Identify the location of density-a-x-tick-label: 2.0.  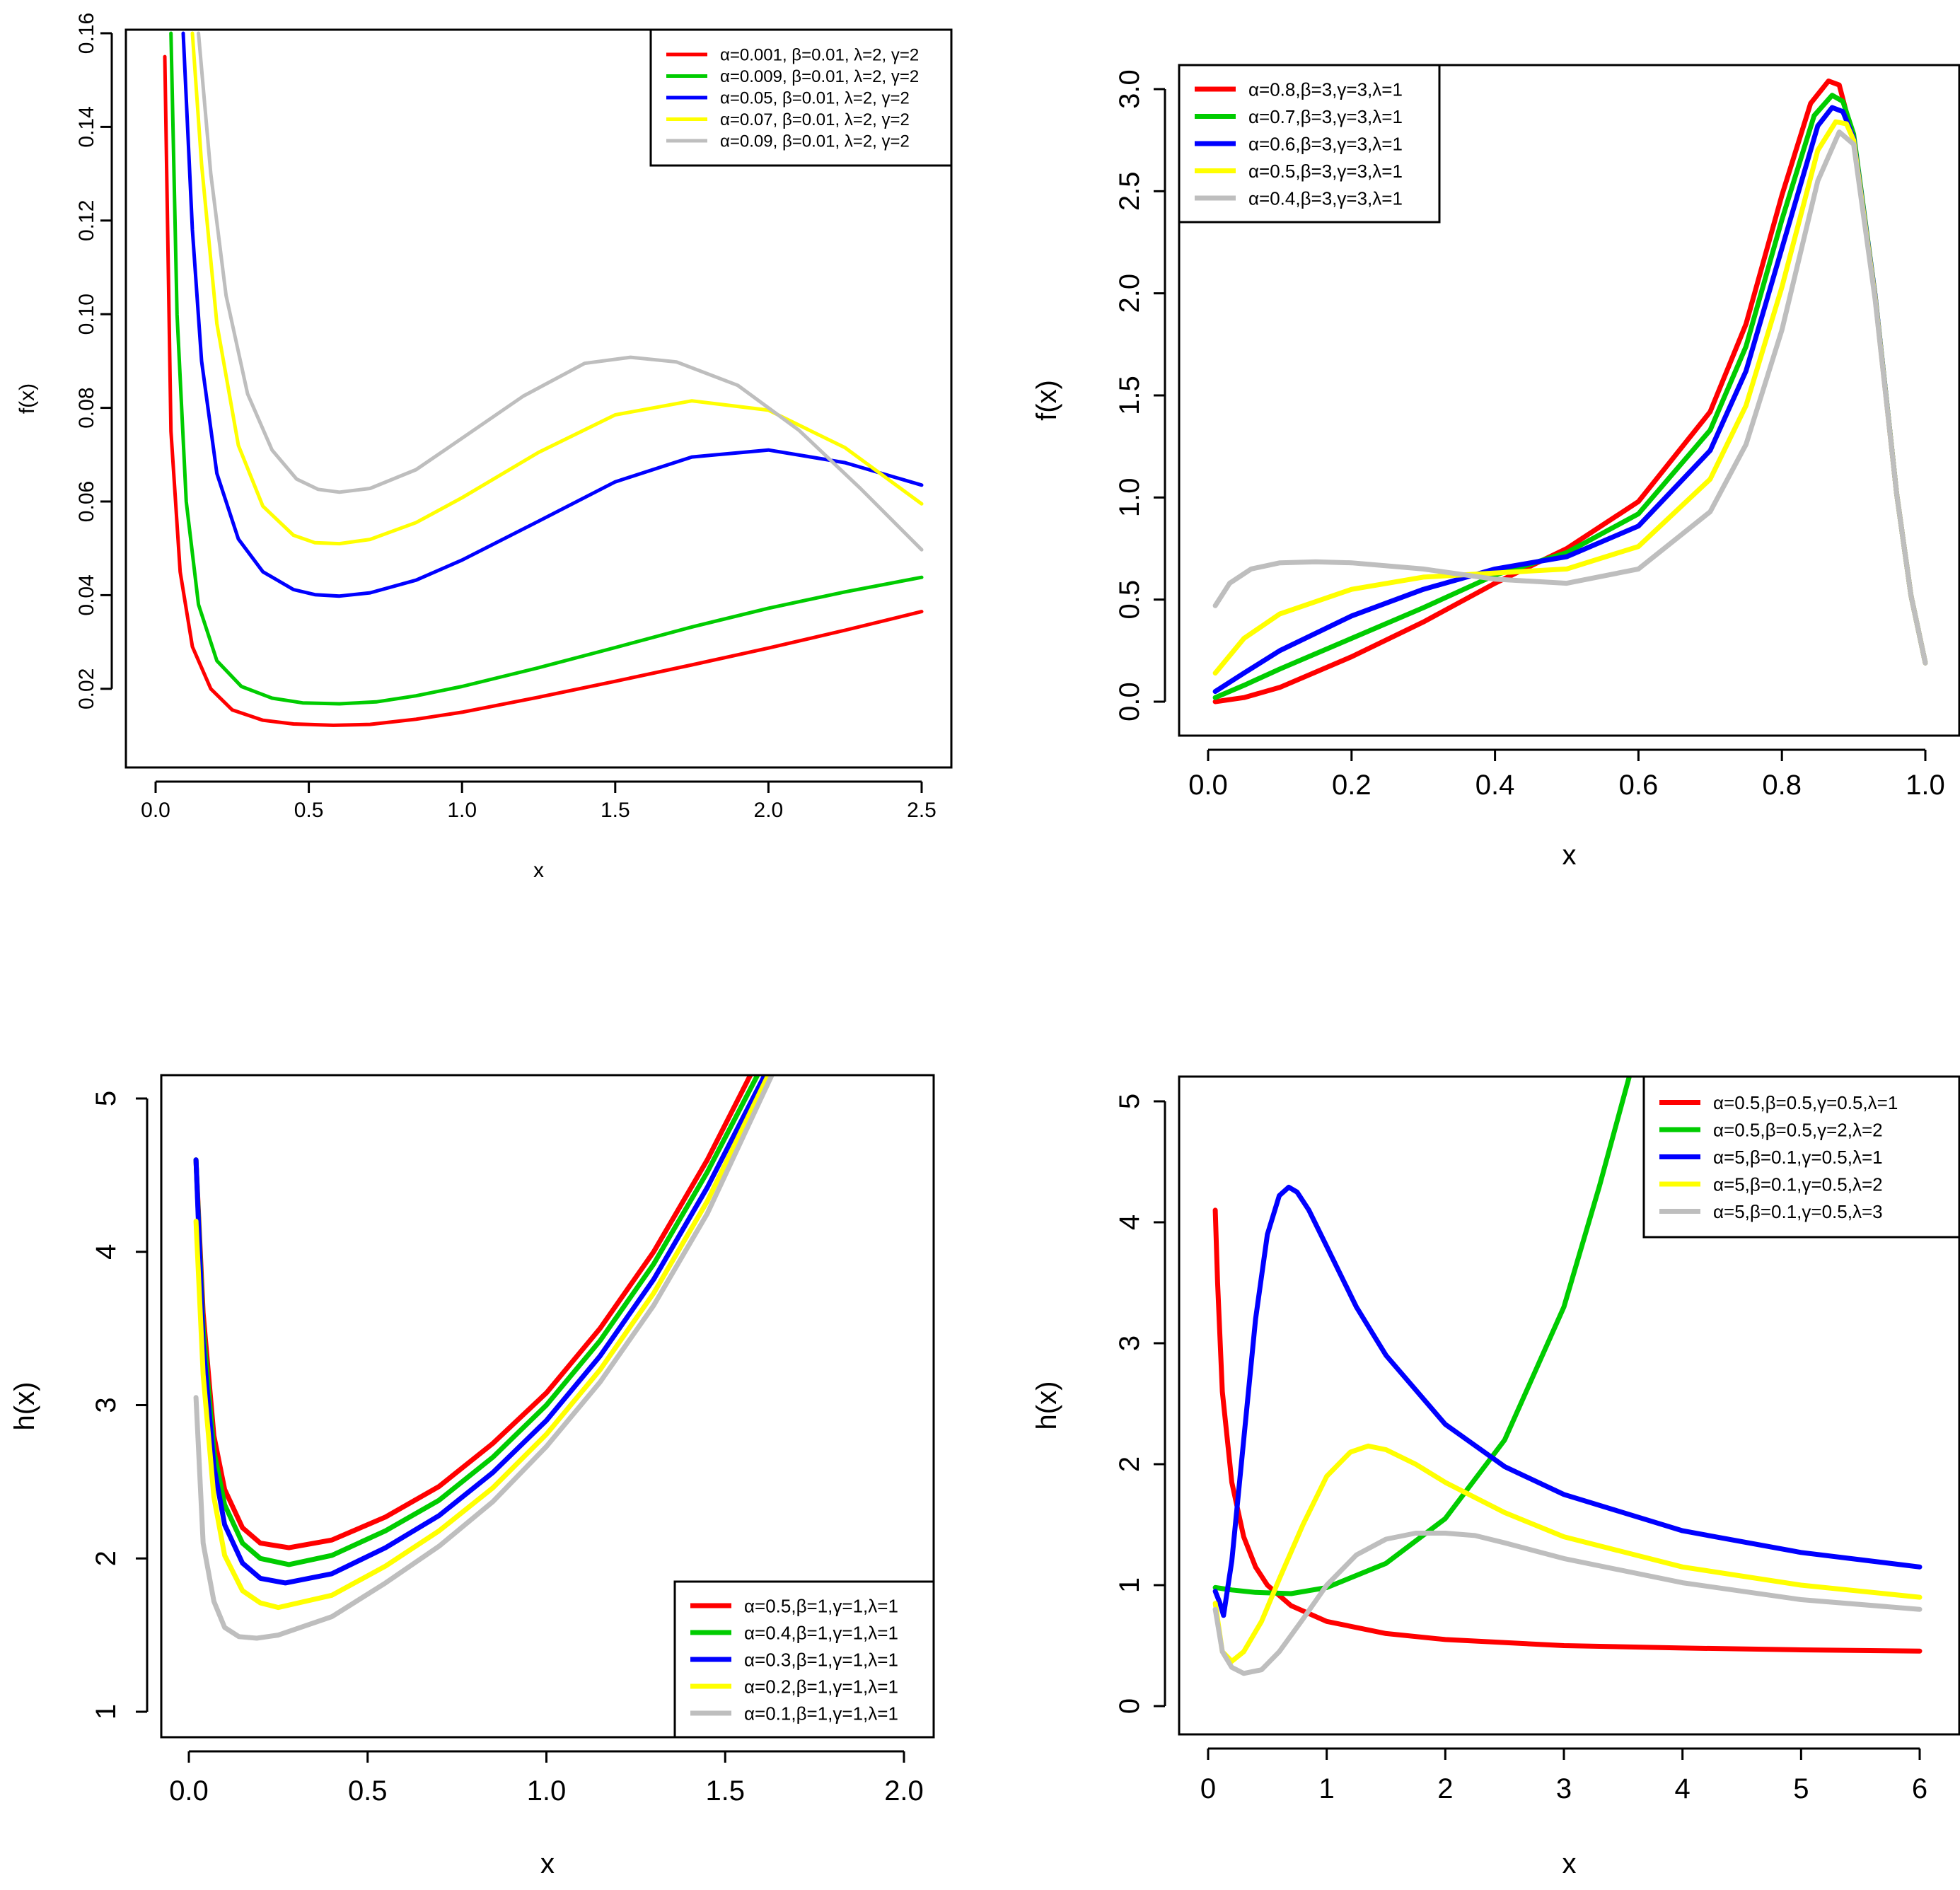
(769, 810).